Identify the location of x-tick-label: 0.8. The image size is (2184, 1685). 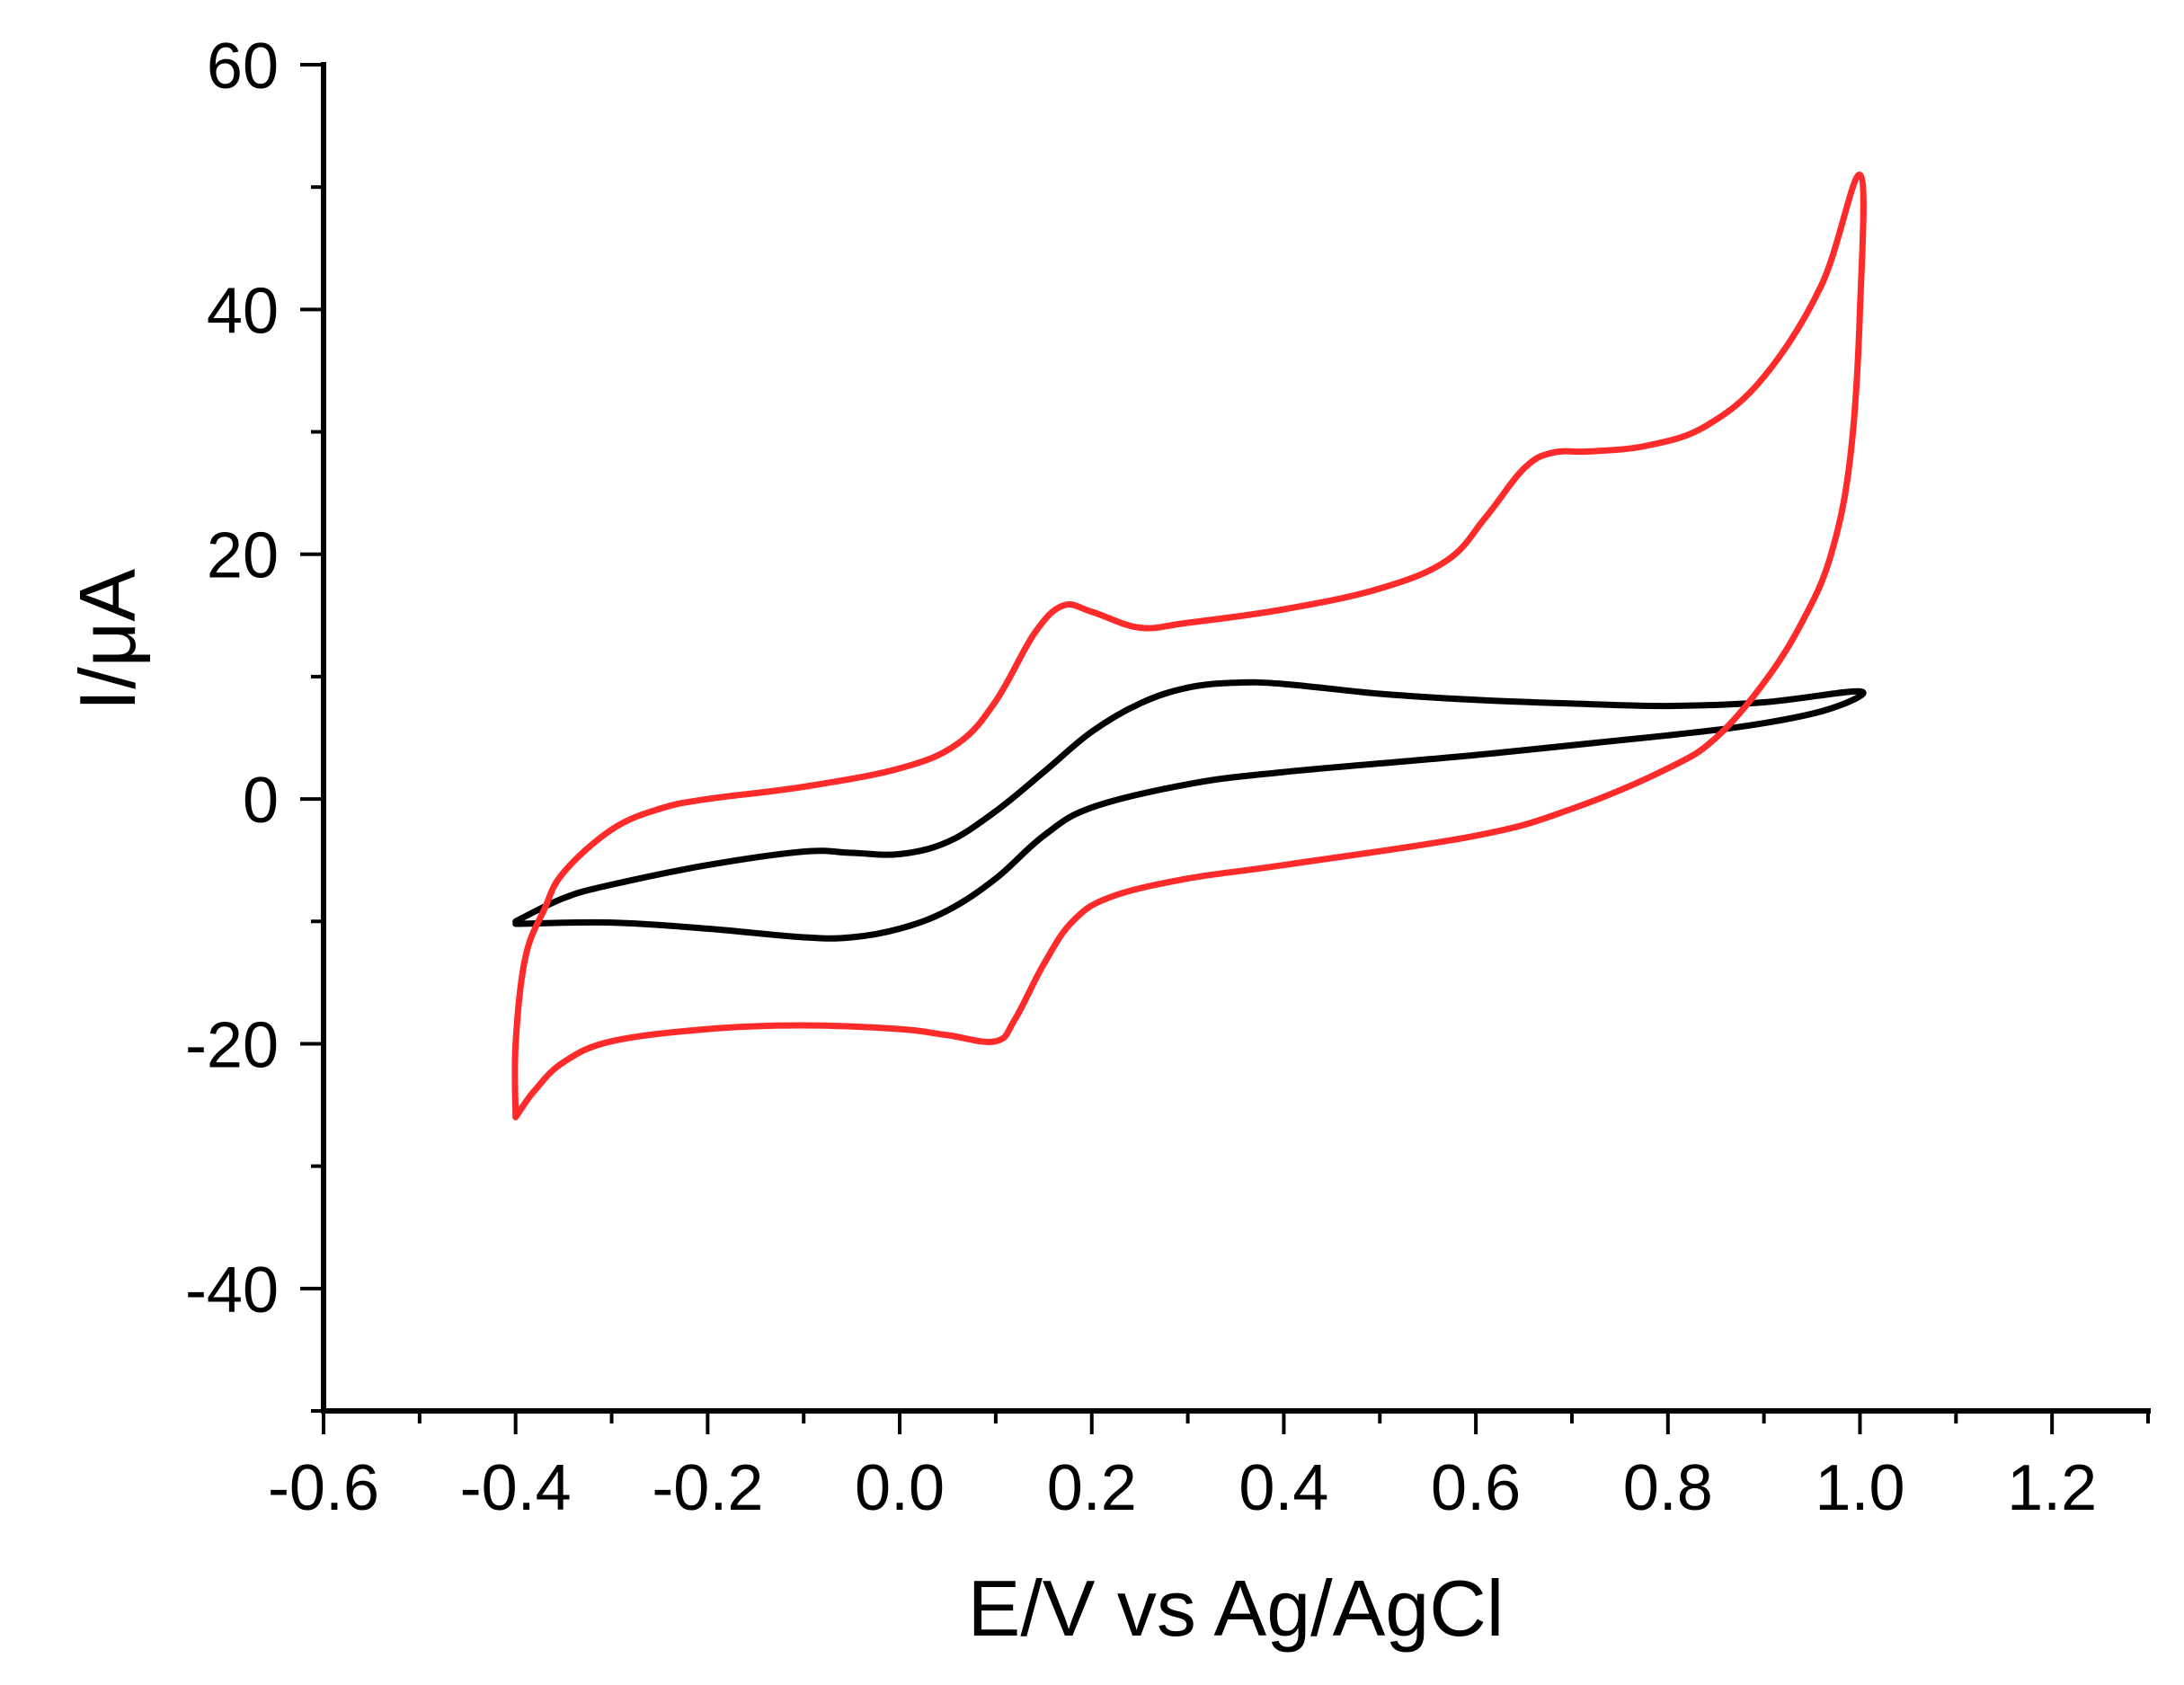
(1668, 1488).